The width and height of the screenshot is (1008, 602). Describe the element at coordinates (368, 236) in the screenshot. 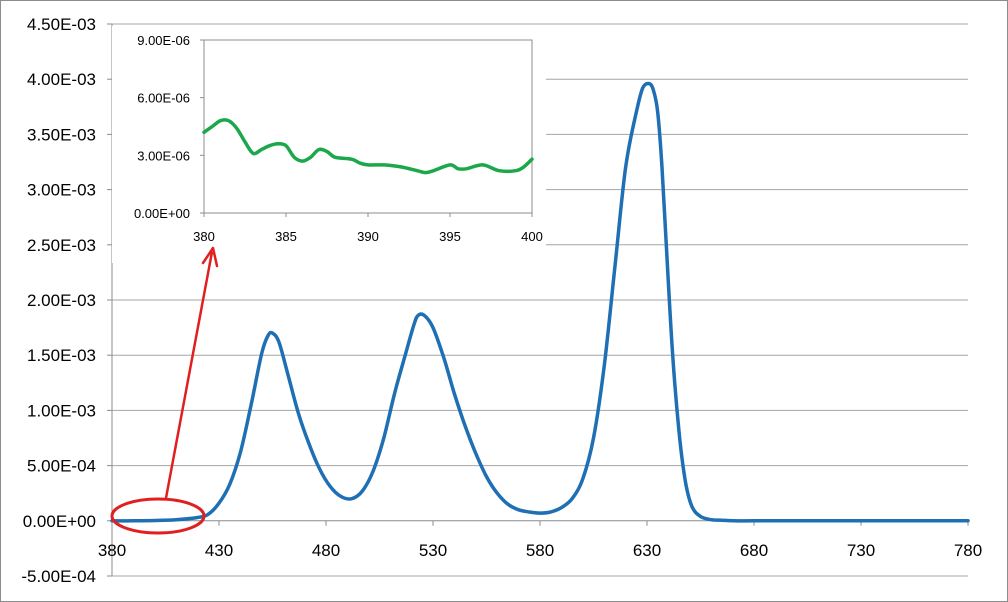

I see `inset-x-tick-label: 390` at that location.